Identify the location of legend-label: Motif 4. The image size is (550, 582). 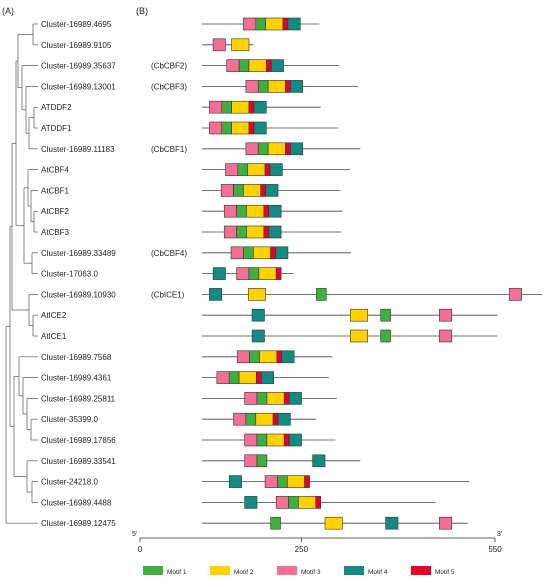
(378, 572).